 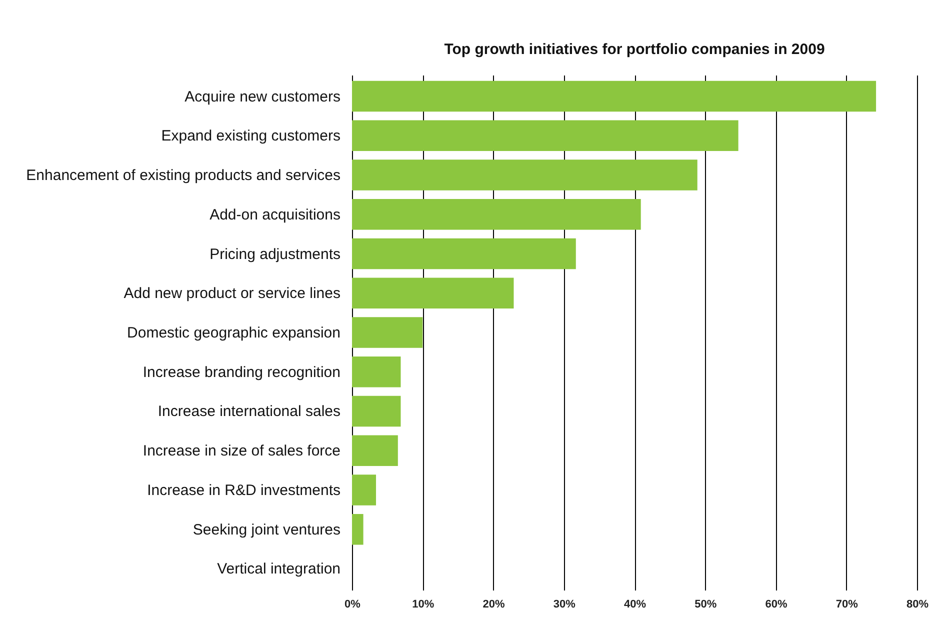 I want to click on y-tick-label: Add-on acquisitions, so click(x=275, y=215).